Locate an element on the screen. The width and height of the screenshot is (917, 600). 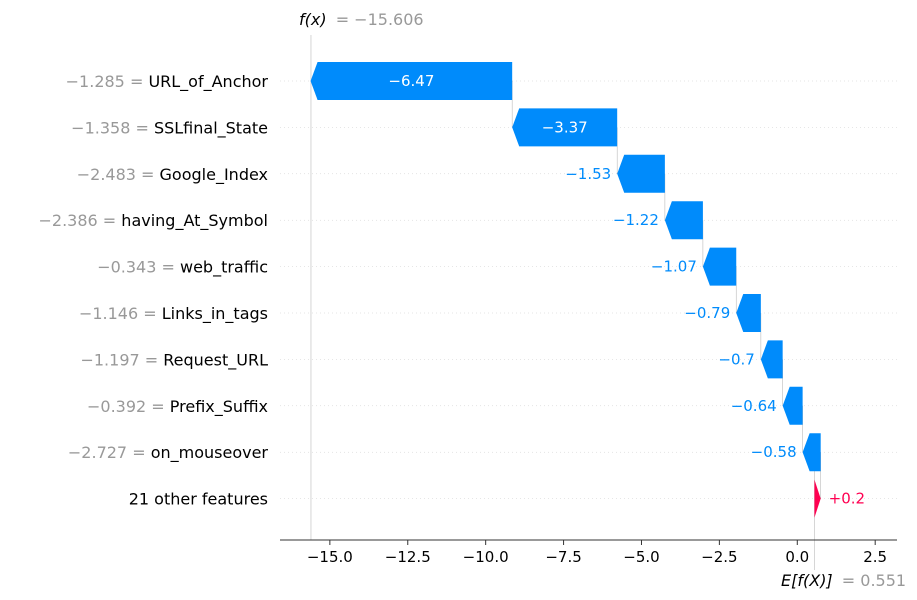
feature-name: Google_Index is located at coordinates (214, 174).